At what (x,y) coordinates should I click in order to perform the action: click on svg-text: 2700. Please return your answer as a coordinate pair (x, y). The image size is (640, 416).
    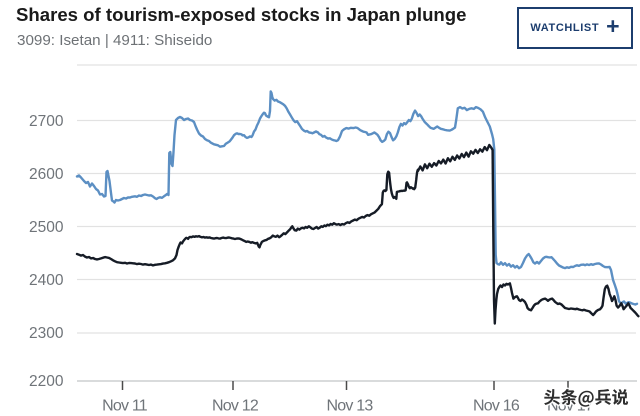
    Looking at the image, I should click on (46, 121).